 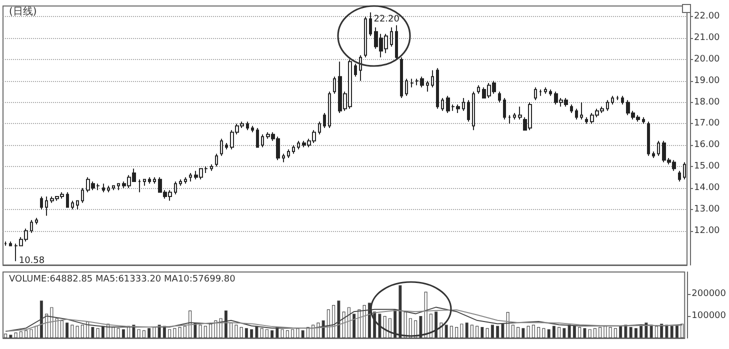 What do you see at coordinates (707, 38) in the screenshot?
I see `y-tick-label: 21.00` at bounding box center [707, 38].